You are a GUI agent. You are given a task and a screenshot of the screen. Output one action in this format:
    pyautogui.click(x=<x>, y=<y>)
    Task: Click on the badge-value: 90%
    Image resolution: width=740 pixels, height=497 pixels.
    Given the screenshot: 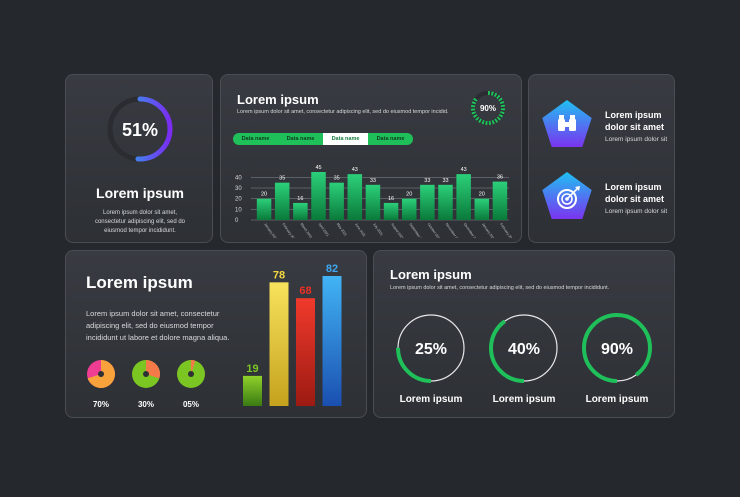 What is the action you would take?
    pyautogui.click(x=488, y=108)
    